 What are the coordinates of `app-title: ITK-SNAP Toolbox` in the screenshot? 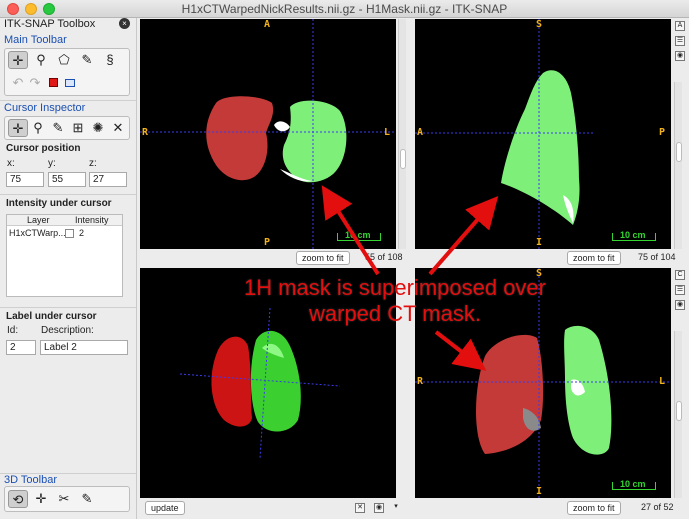 It's located at (50, 24).